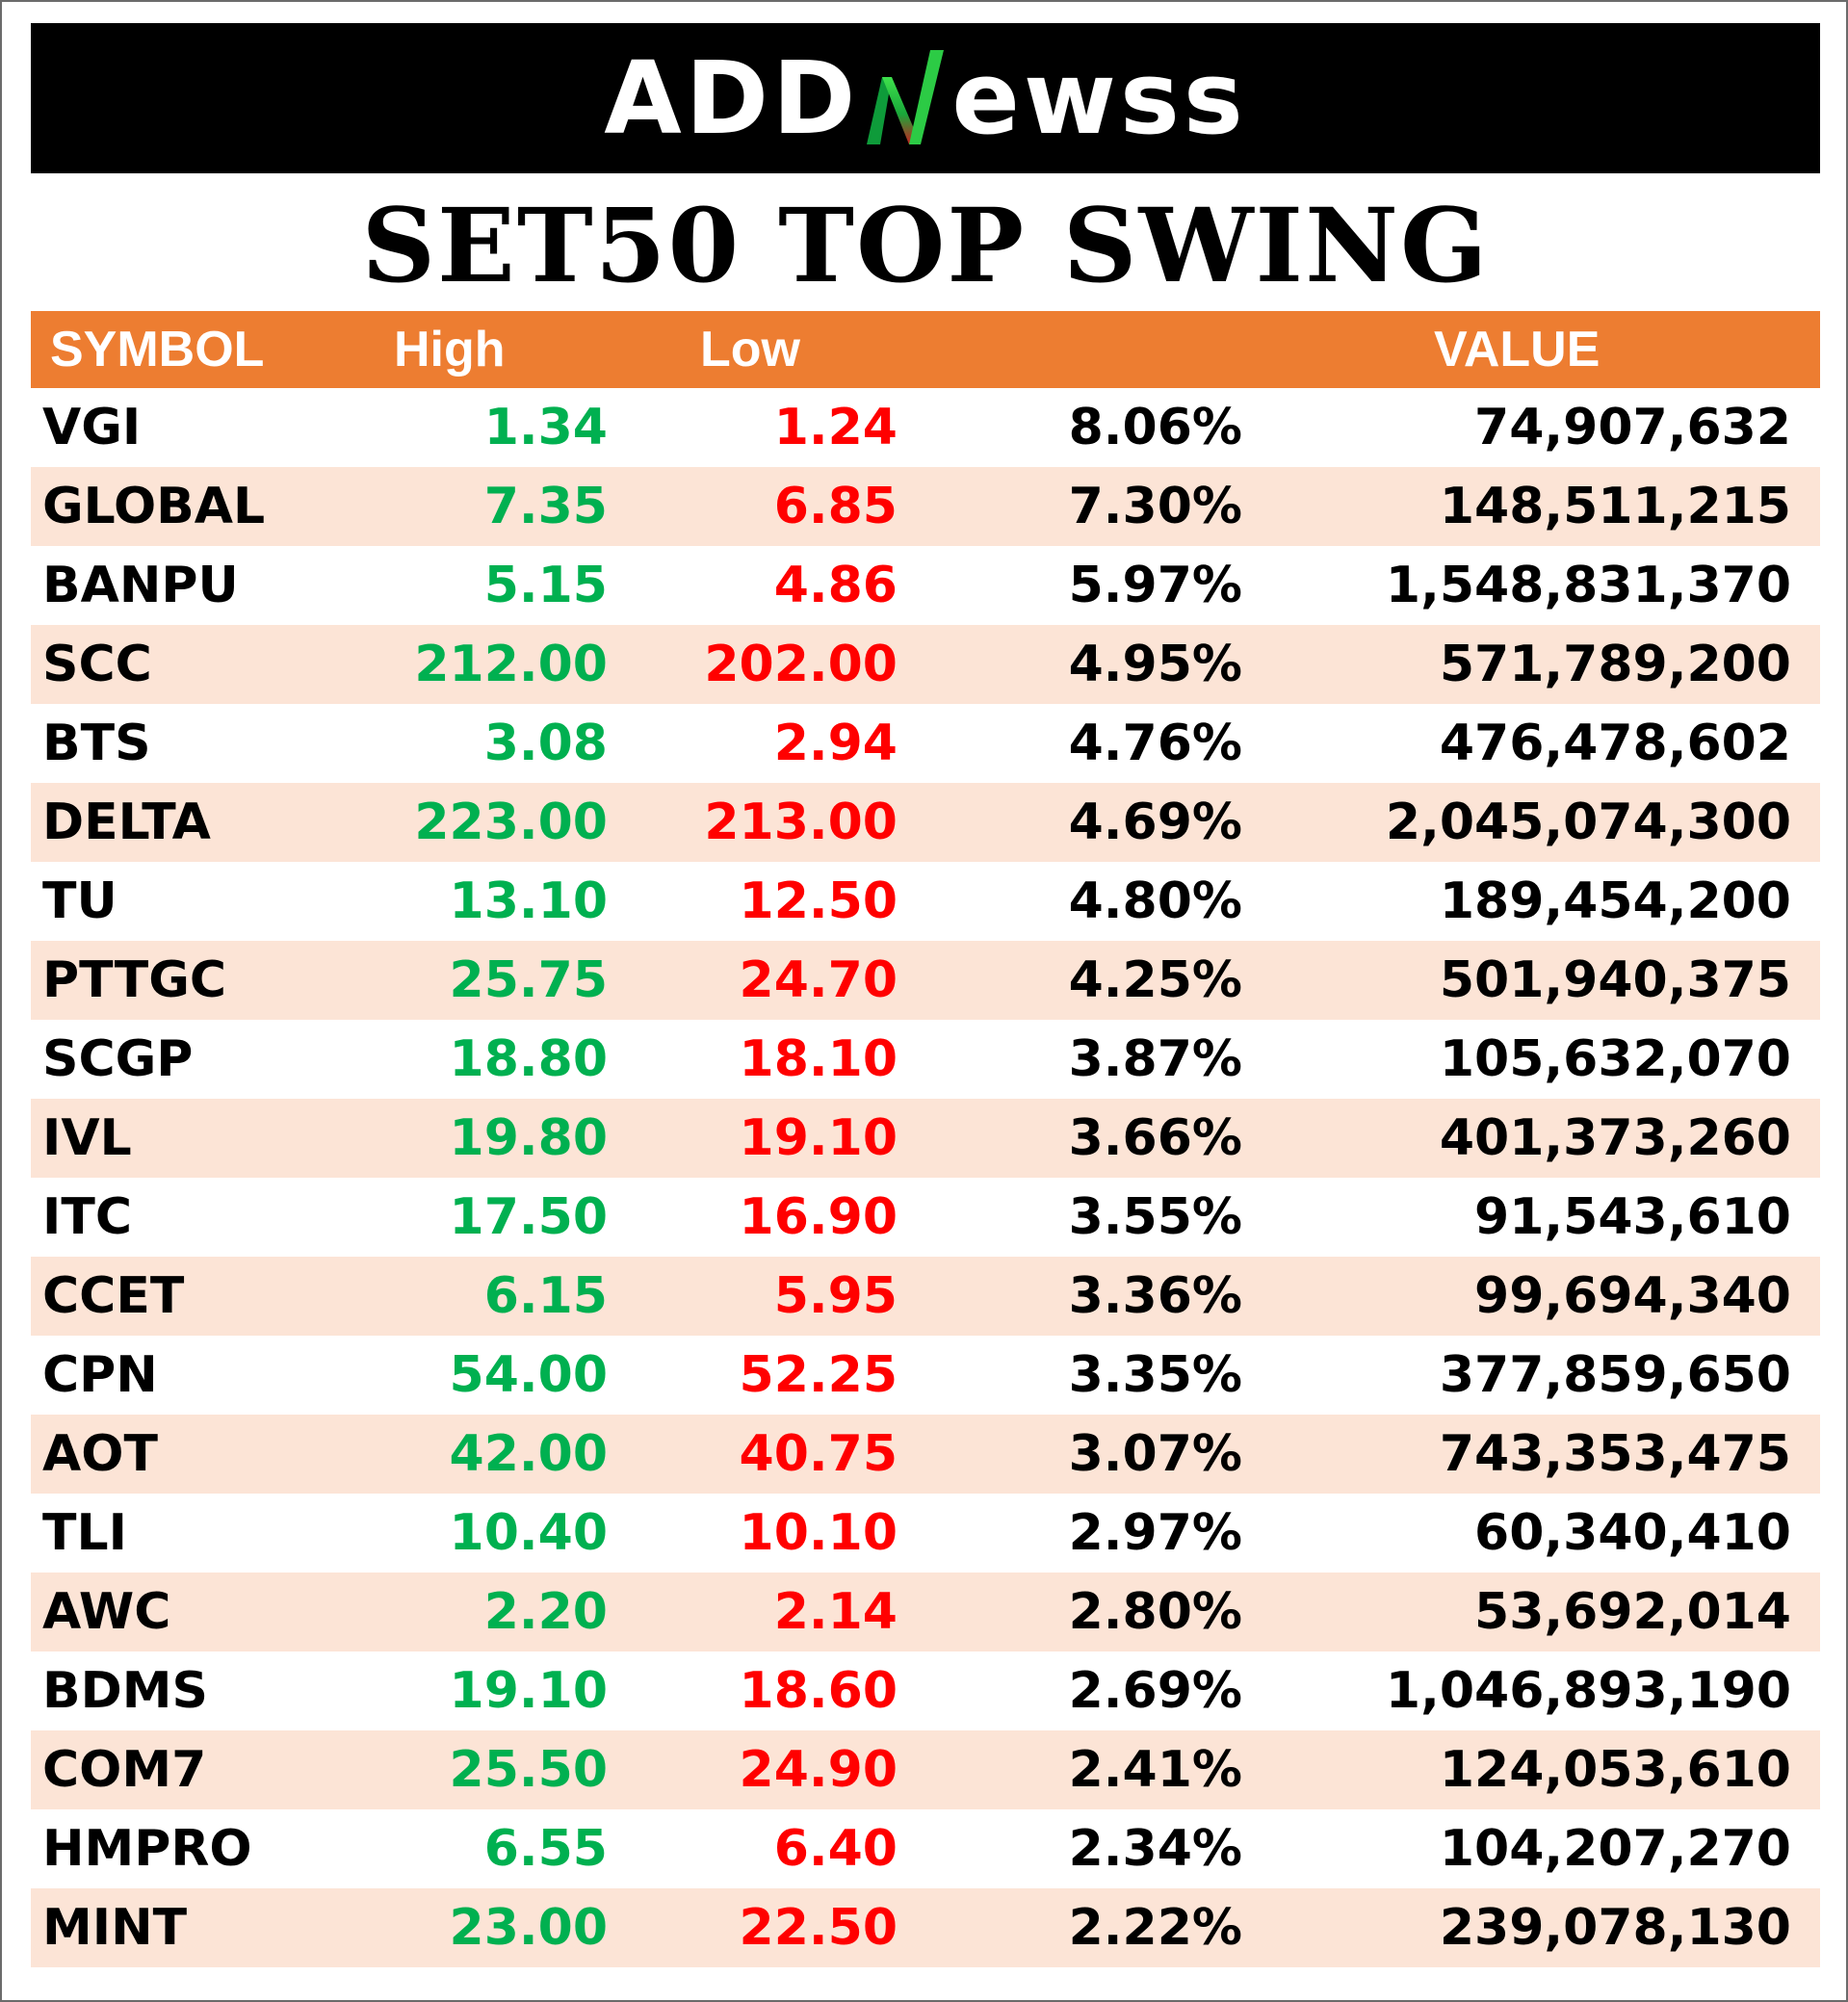 The image size is (1848, 2002). What do you see at coordinates (528, 1138) in the screenshot?
I see `cell-high: 19.80` at bounding box center [528, 1138].